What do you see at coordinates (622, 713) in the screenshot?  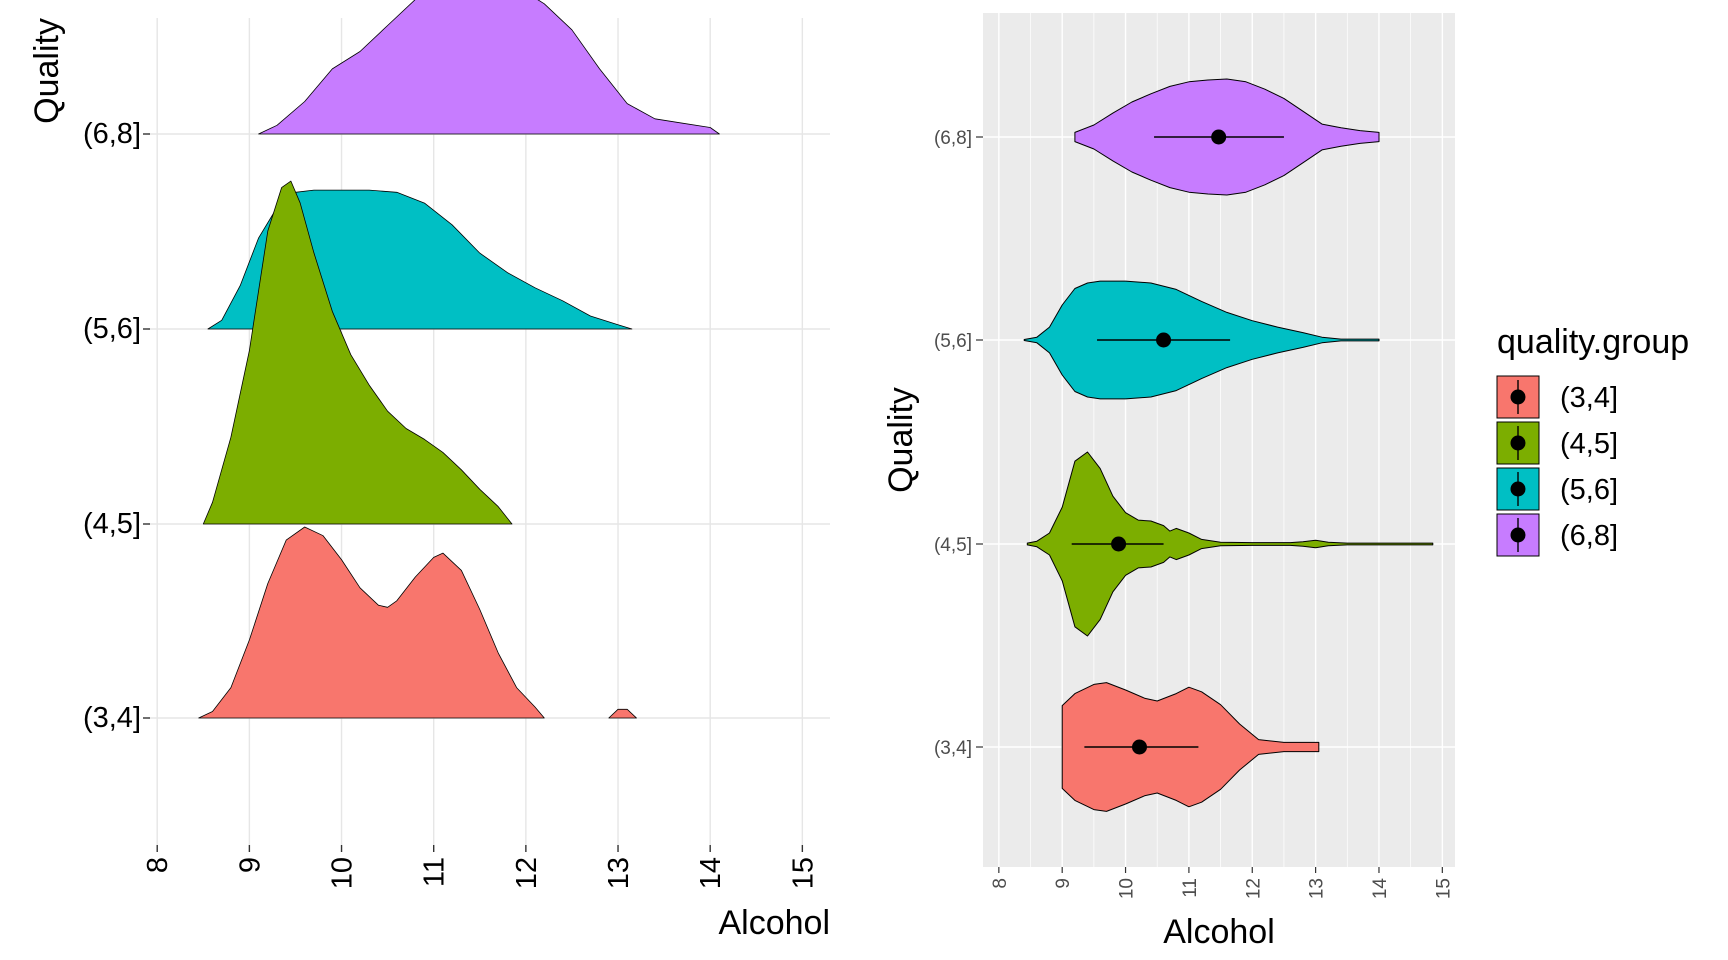 I see `density-ridge-bump` at bounding box center [622, 713].